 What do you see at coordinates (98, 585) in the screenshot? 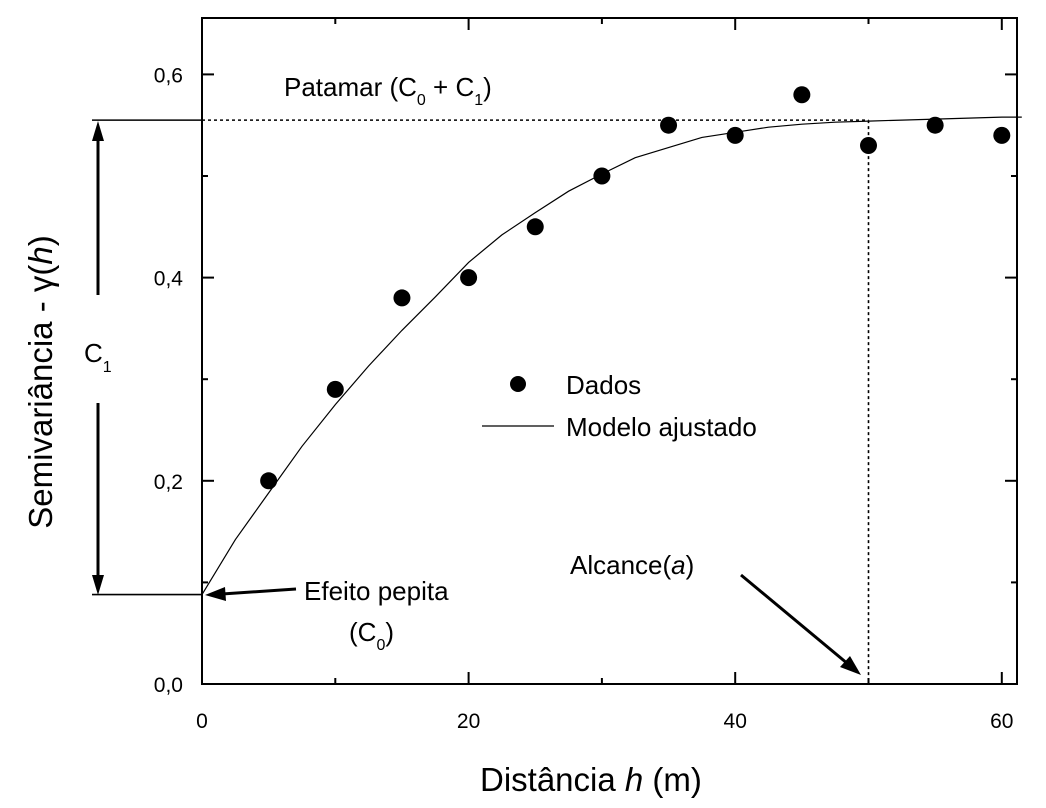
I see `c1-arrow-head-down` at bounding box center [98, 585].